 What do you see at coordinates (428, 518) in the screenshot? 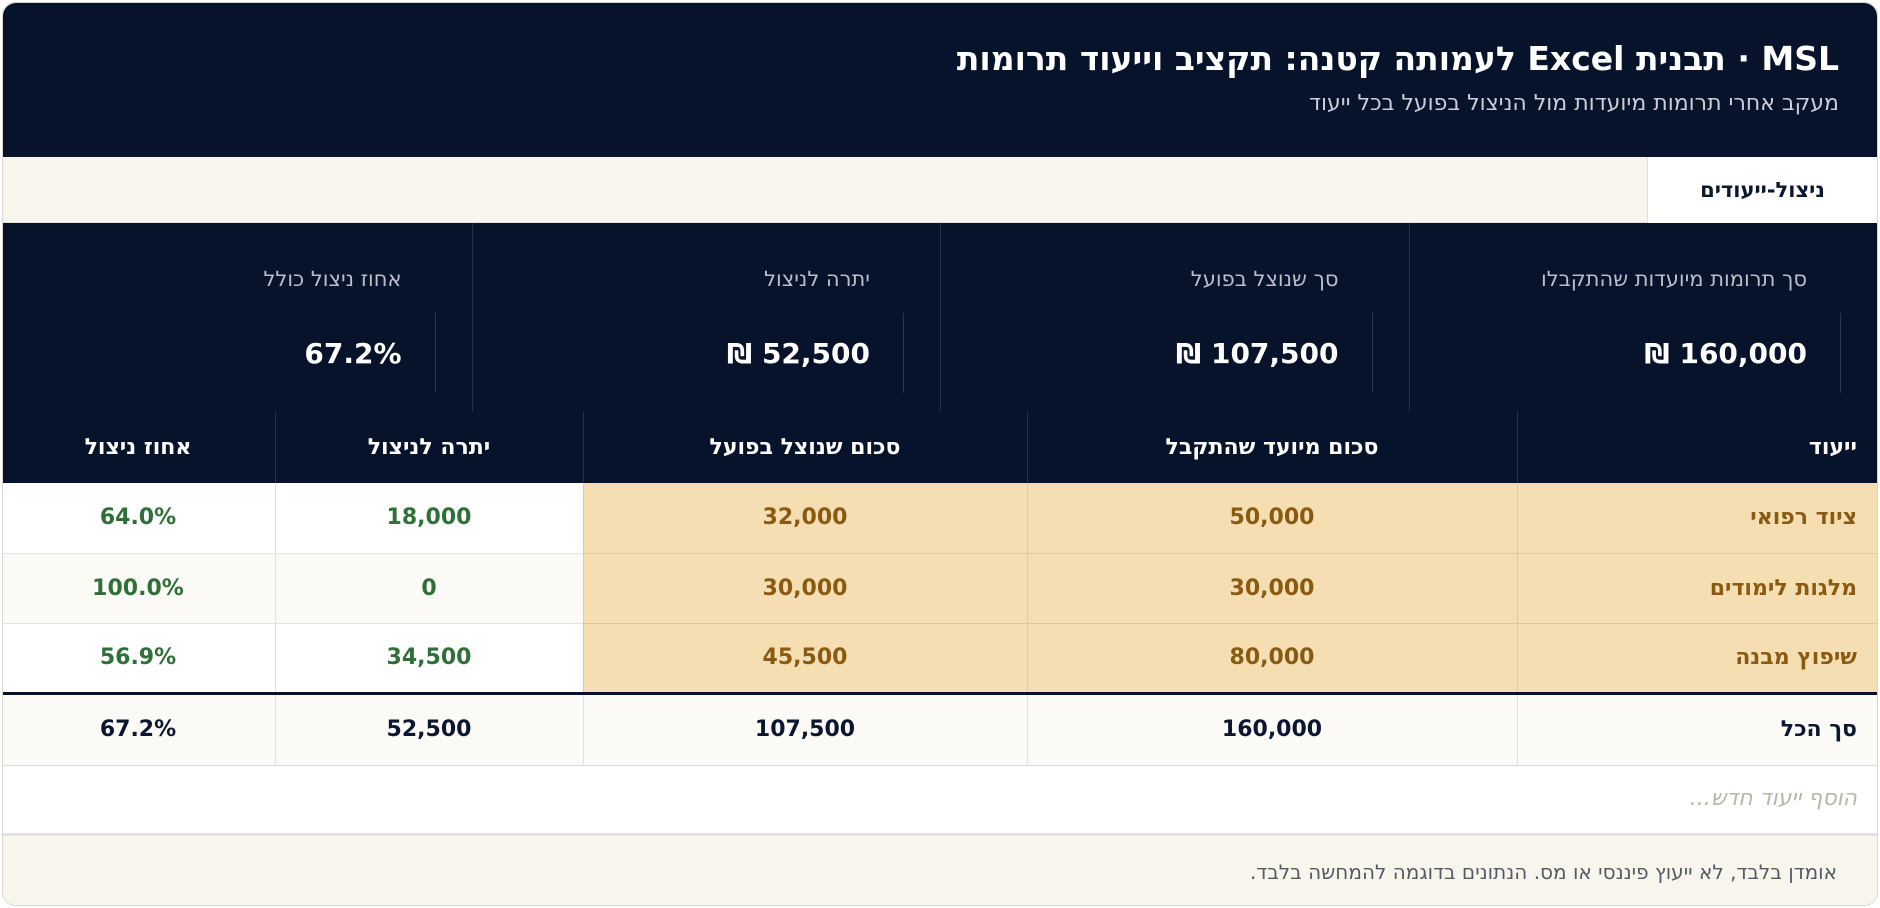
I see `cell-remaining: 18,000` at bounding box center [428, 518].